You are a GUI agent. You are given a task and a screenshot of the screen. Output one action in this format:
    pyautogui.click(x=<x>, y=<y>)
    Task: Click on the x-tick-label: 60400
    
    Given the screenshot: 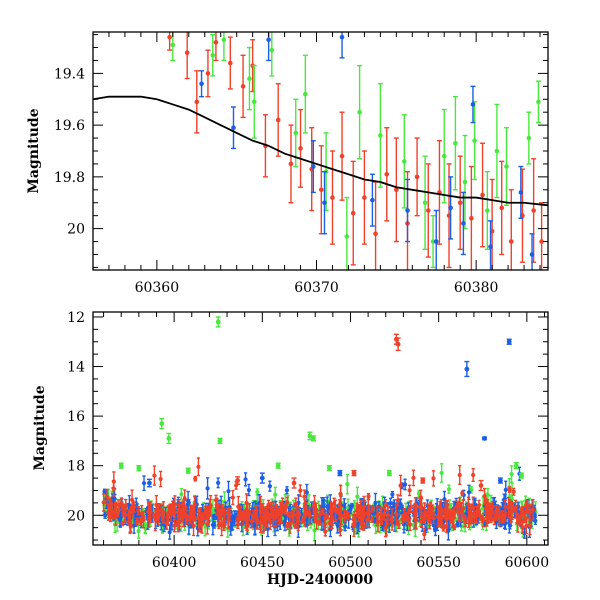 What is the action you would take?
    pyautogui.click(x=174, y=563)
    